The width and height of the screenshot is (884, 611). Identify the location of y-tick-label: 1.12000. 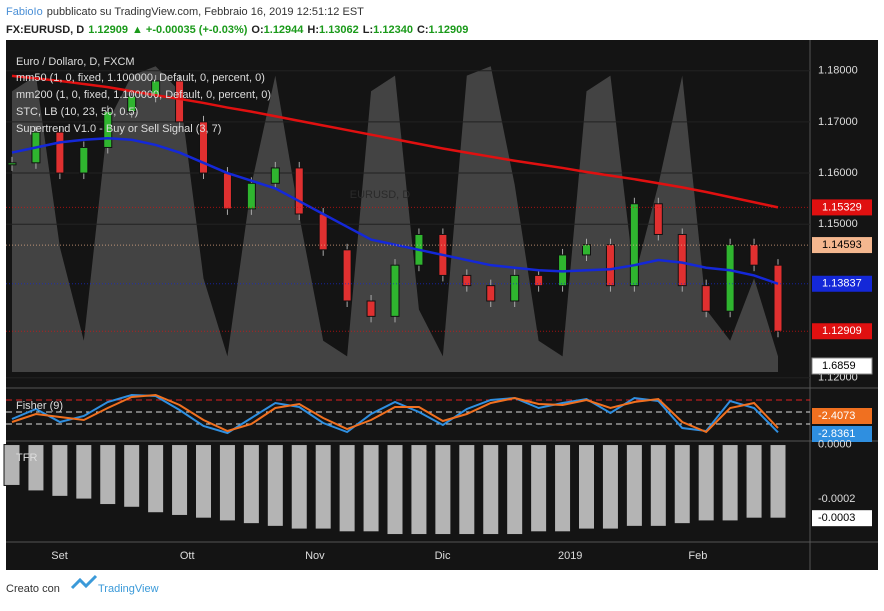
(838, 378).